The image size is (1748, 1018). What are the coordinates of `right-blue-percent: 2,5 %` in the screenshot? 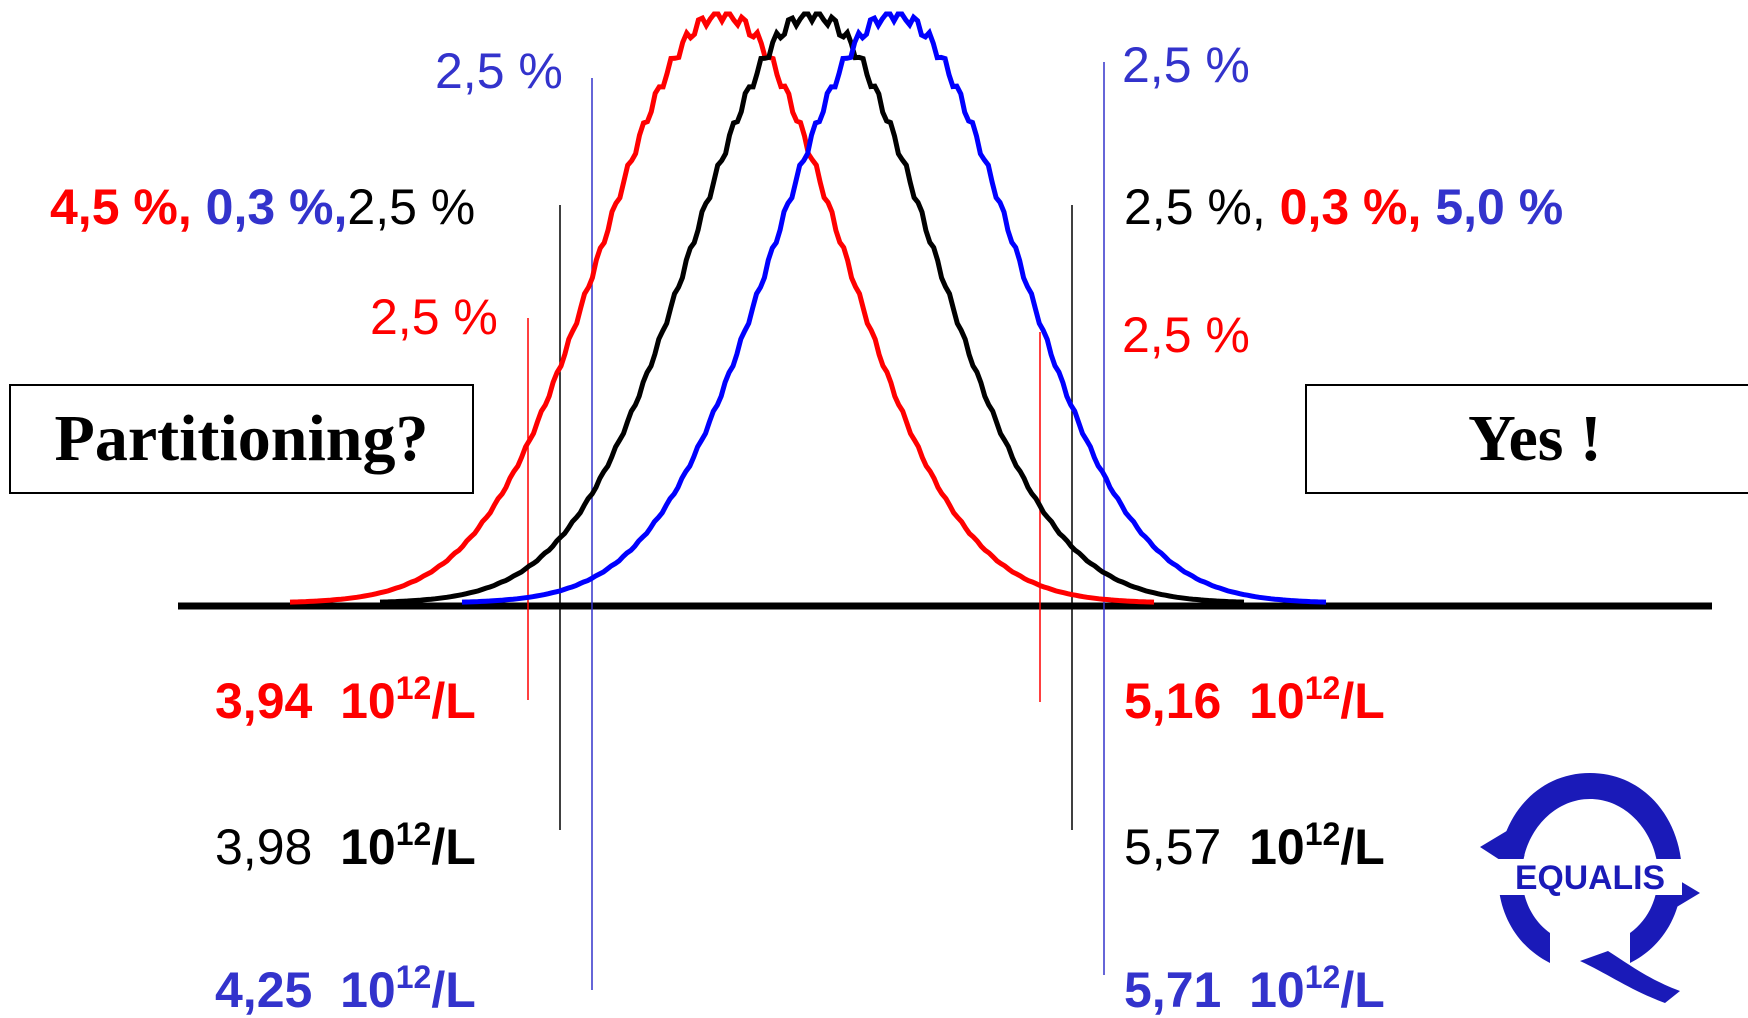 It's located at (1186, 65).